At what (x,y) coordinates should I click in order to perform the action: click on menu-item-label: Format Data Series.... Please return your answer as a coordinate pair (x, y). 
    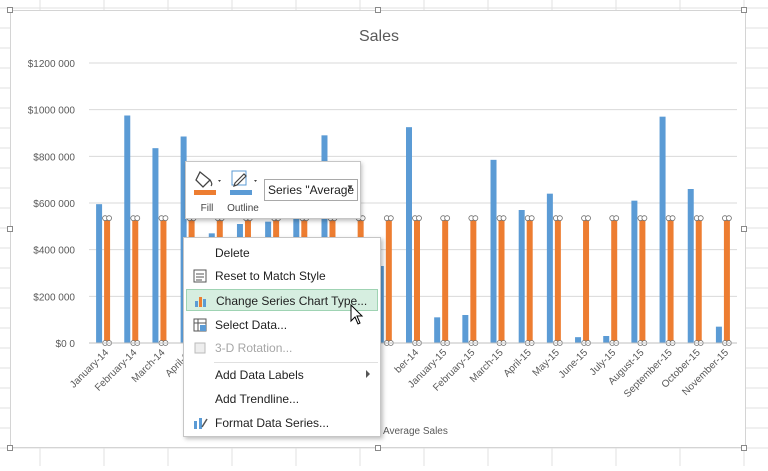
    Looking at the image, I should click on (272, 423).